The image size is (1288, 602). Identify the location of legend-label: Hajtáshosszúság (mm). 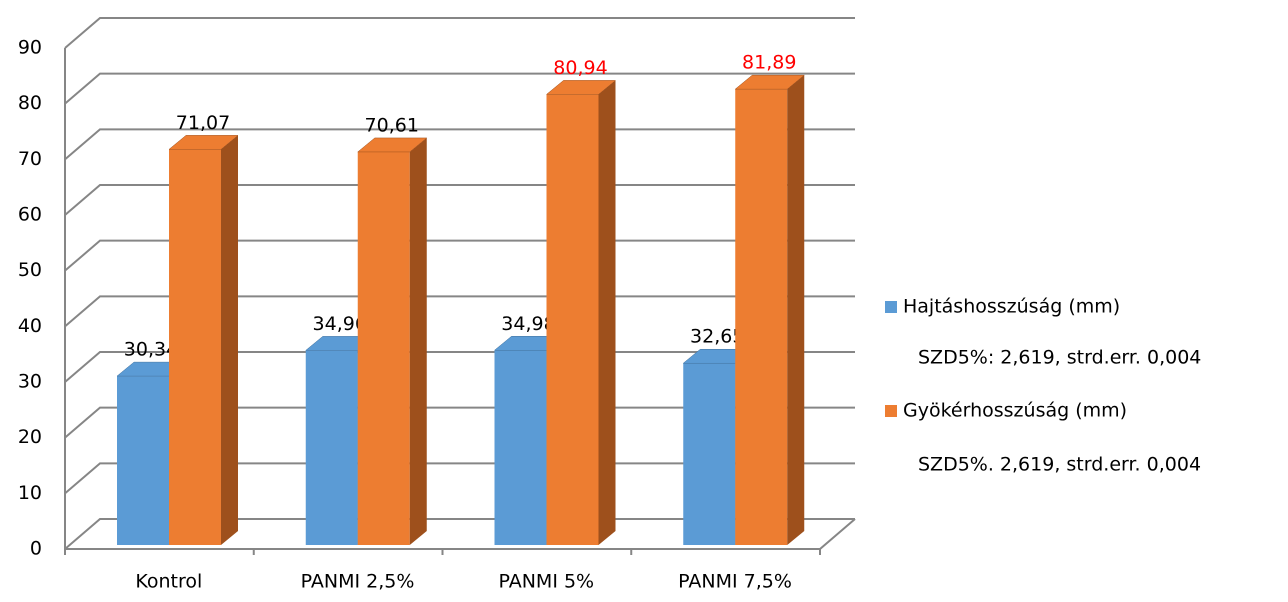
(1011, 307).